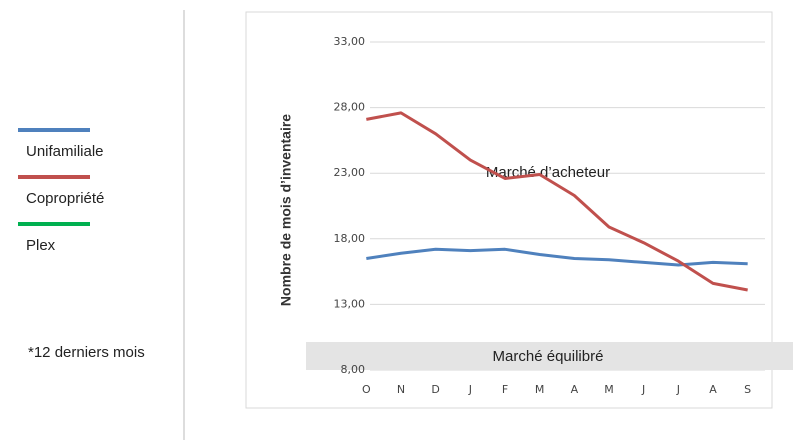 The width and height of the screenshot is (798, 447). What do you see at coordinates (366, 389) in the screenshot?
I see `x-tick-label: O` at bounding box center [366, 389].